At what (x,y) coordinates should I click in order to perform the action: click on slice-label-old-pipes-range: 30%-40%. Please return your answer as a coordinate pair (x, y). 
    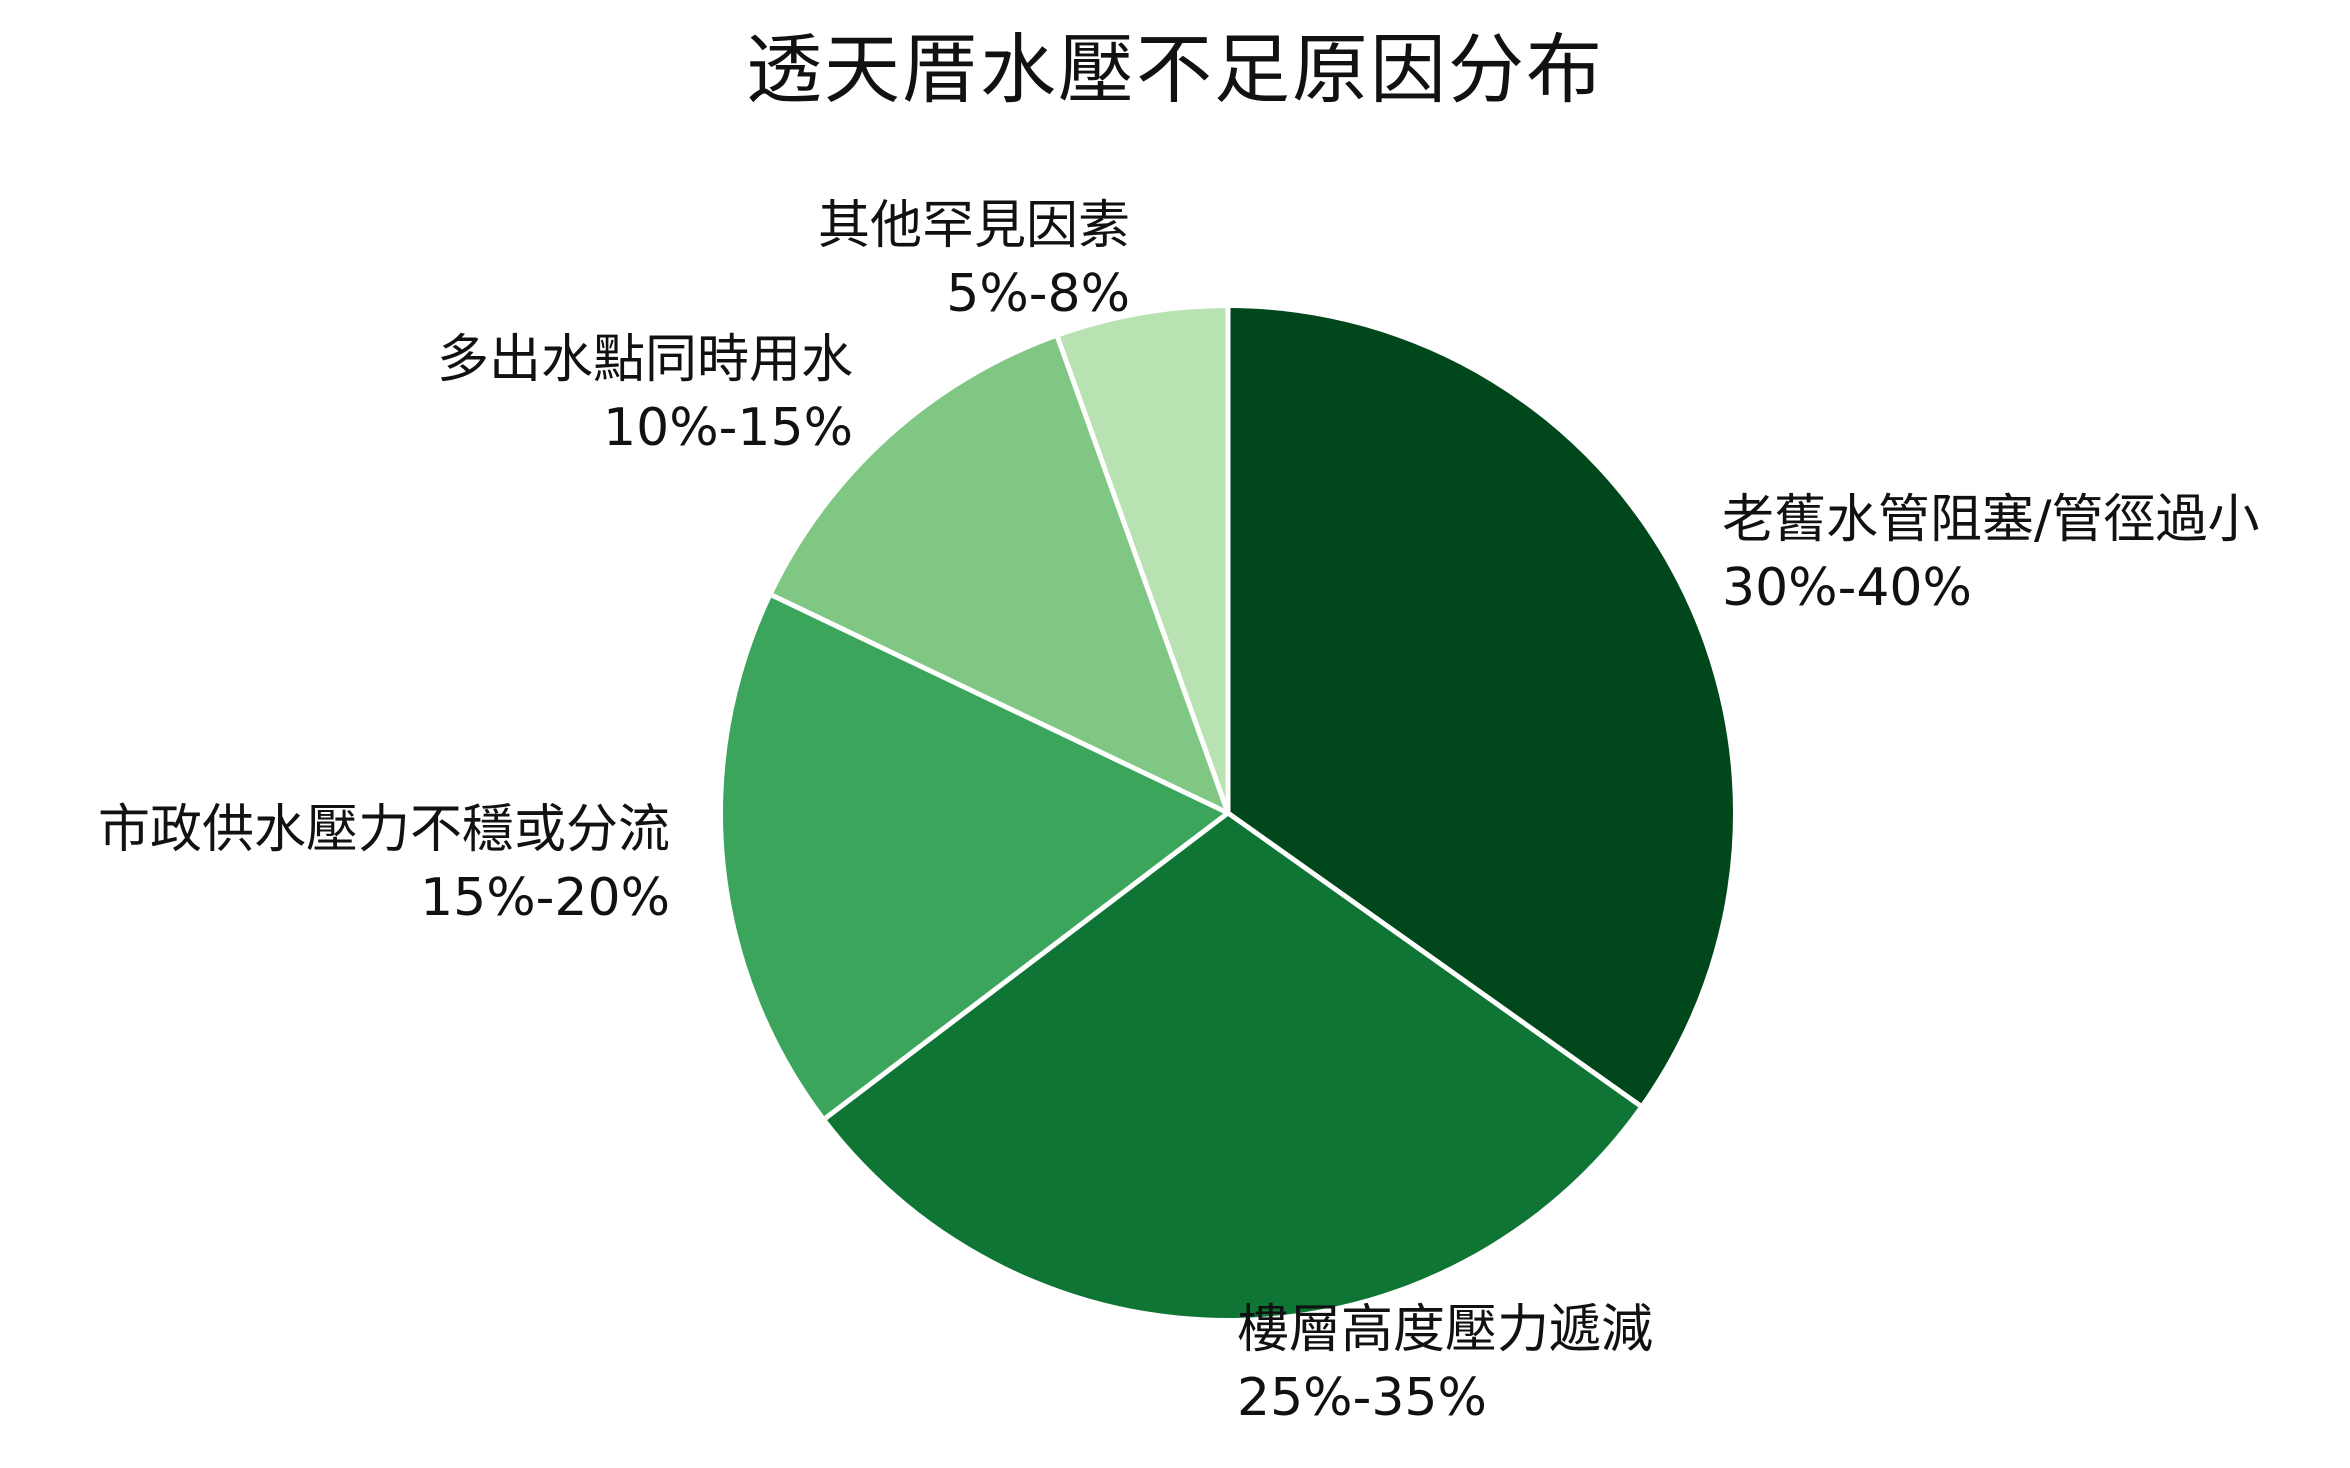
    Looking at the image, I should click on (1847, 588).